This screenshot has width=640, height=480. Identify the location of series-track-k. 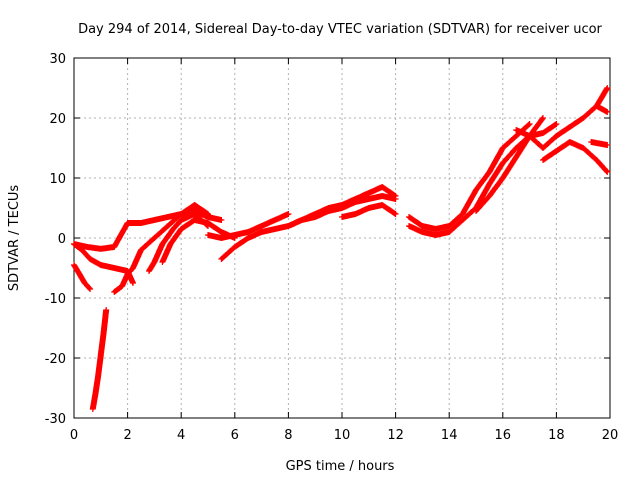
(369, 211).